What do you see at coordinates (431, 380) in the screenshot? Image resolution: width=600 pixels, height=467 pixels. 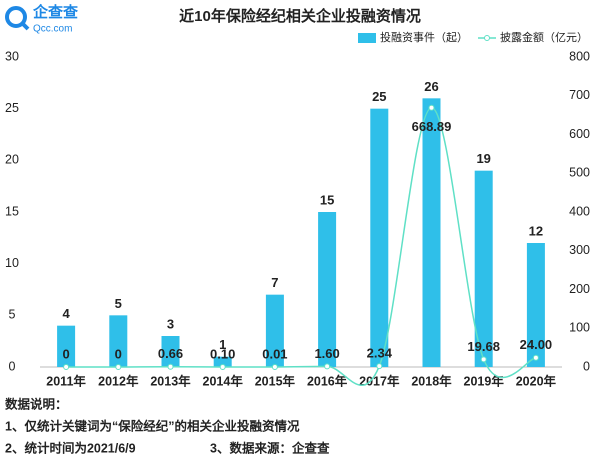 I see `x-tick-label: 2018年` at bounding box center [431, 380].